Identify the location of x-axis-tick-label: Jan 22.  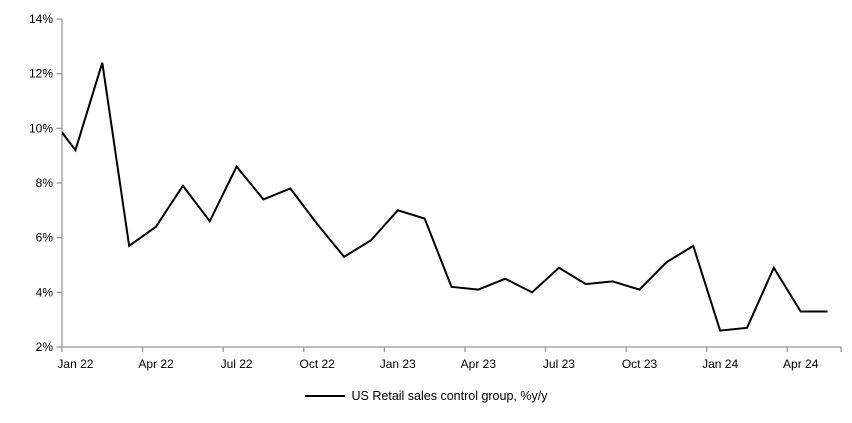
(75, 364).